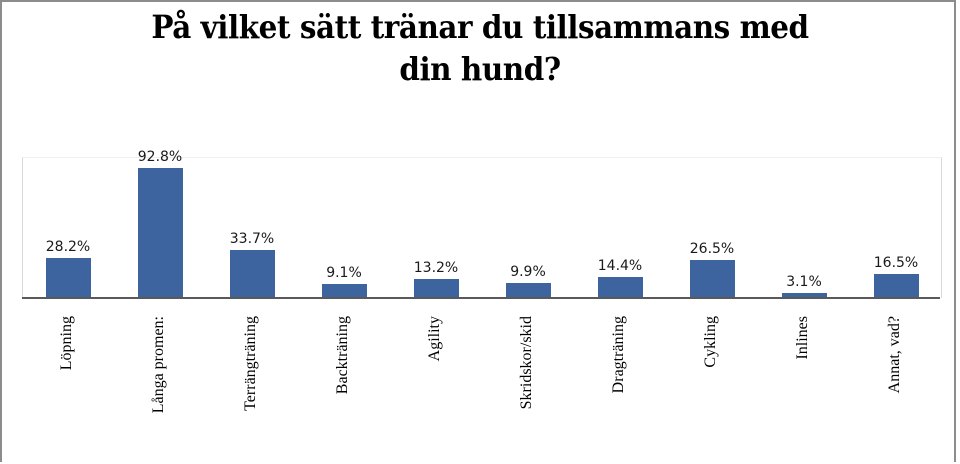  Describe the element at coordinates (712, 249) in the screenshot. I see `data-label: 26.5%` at that location.